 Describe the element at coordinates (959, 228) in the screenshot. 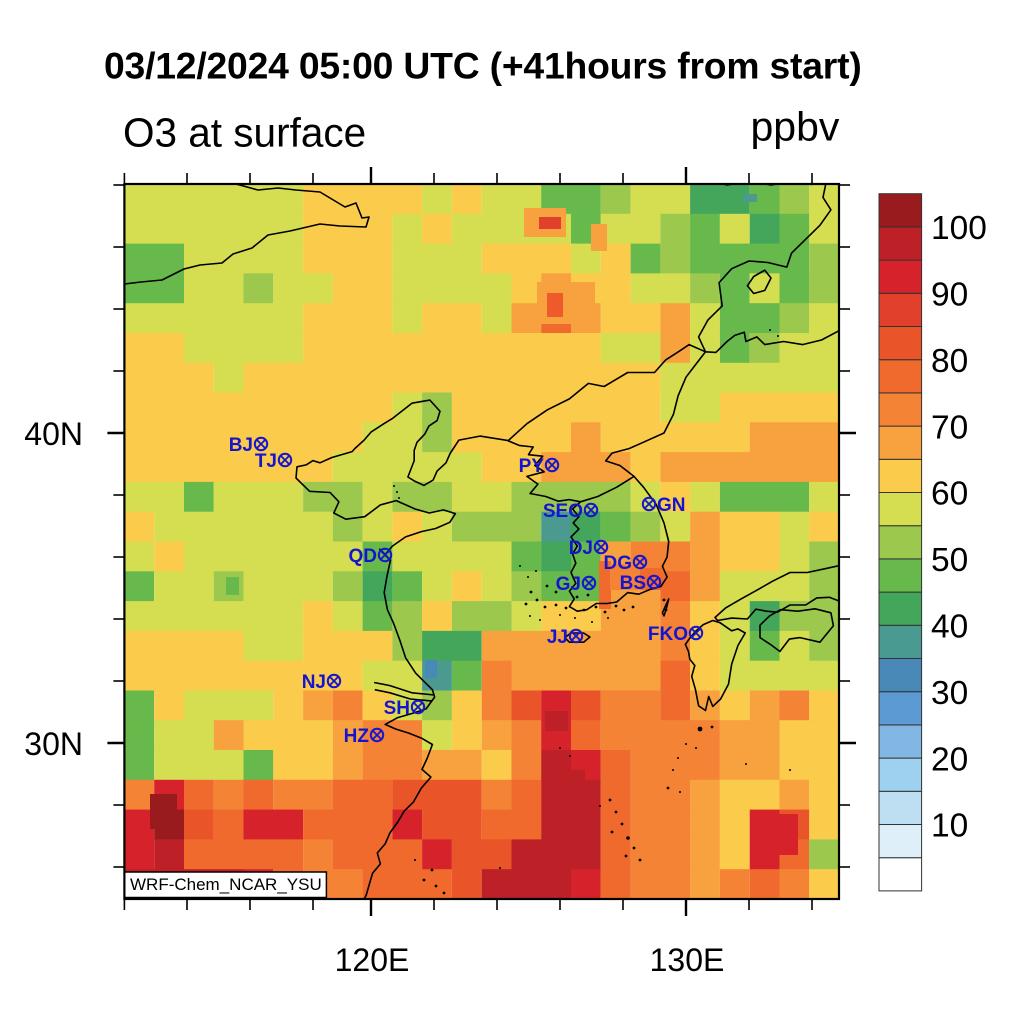

I see `svg-text: 100` at that location.